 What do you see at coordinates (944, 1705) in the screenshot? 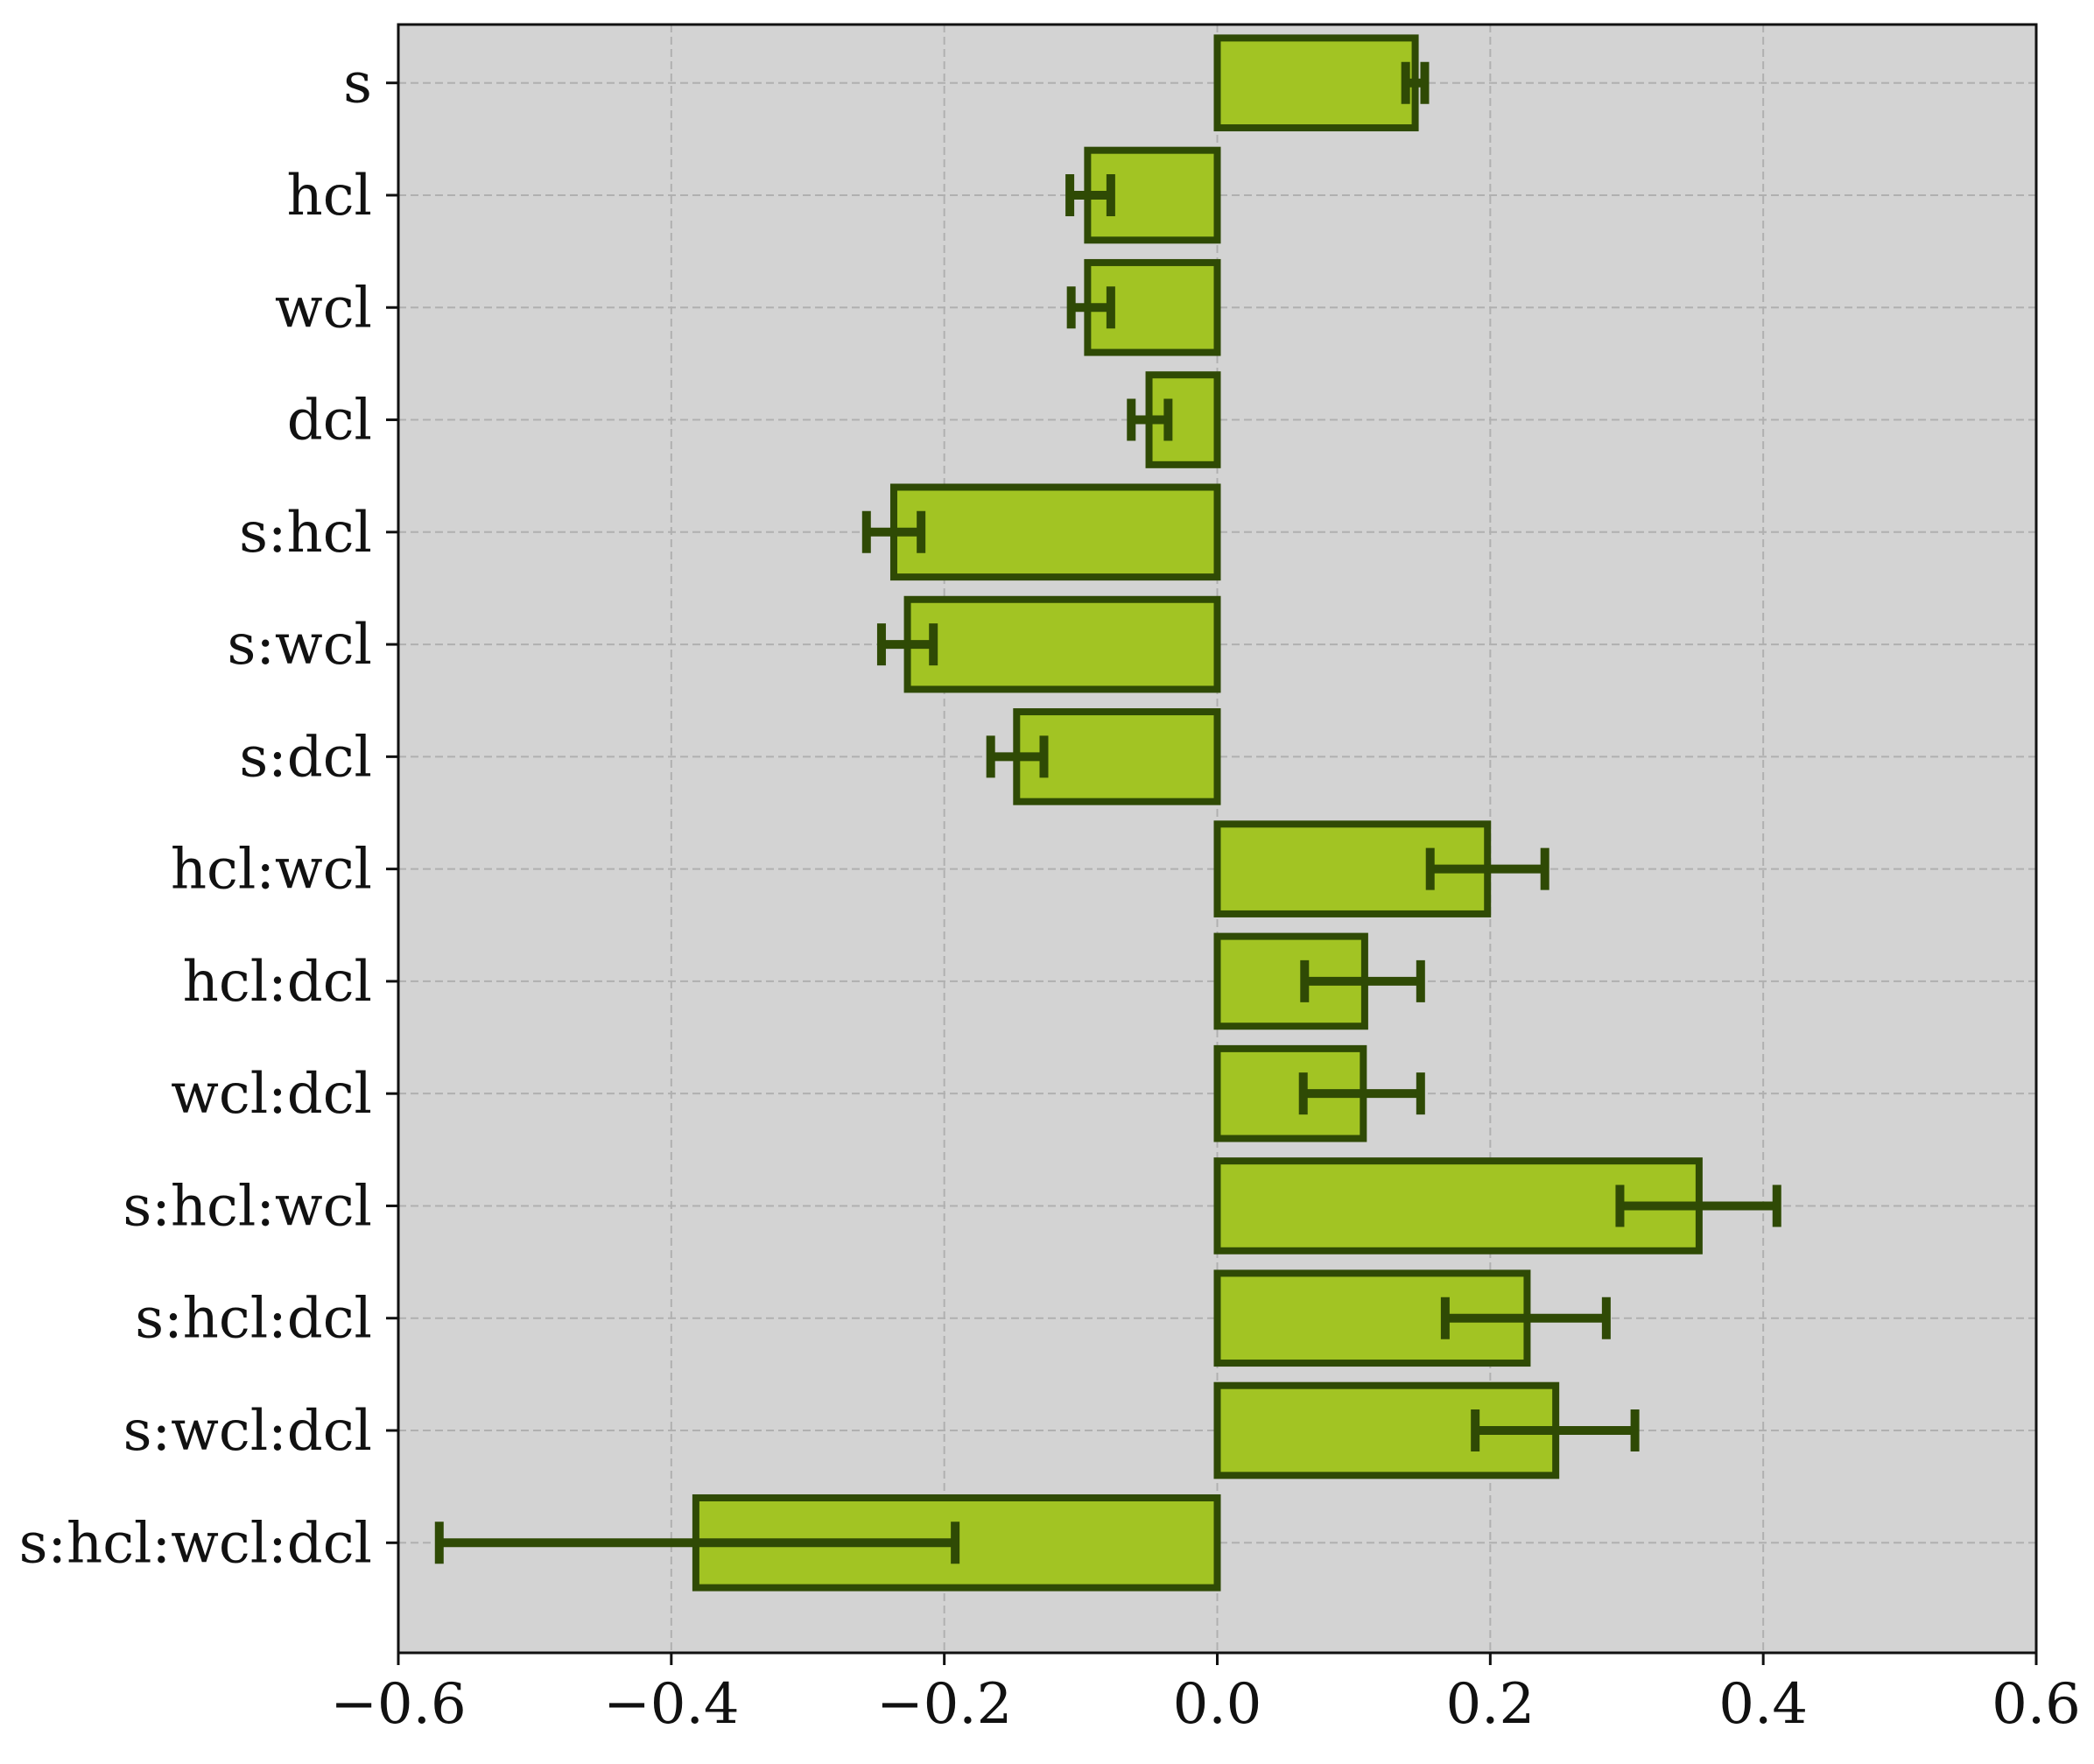
I see `x-tick-label: −0.2` at bounding box center [944, 1705].